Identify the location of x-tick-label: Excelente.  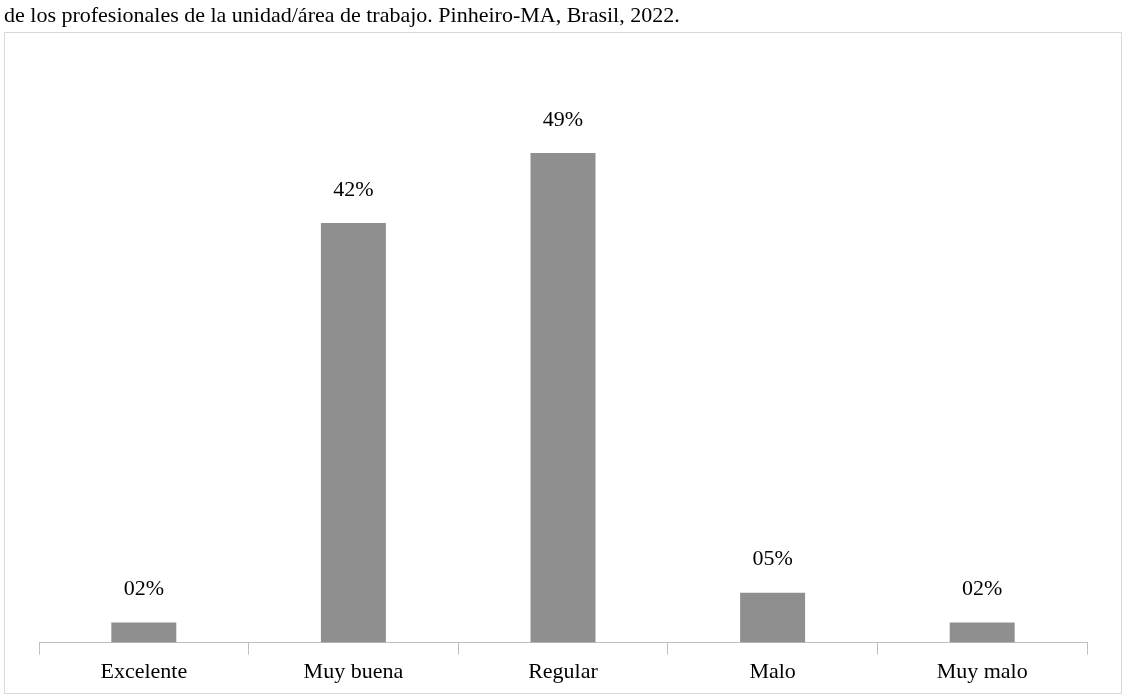
(144, 670).